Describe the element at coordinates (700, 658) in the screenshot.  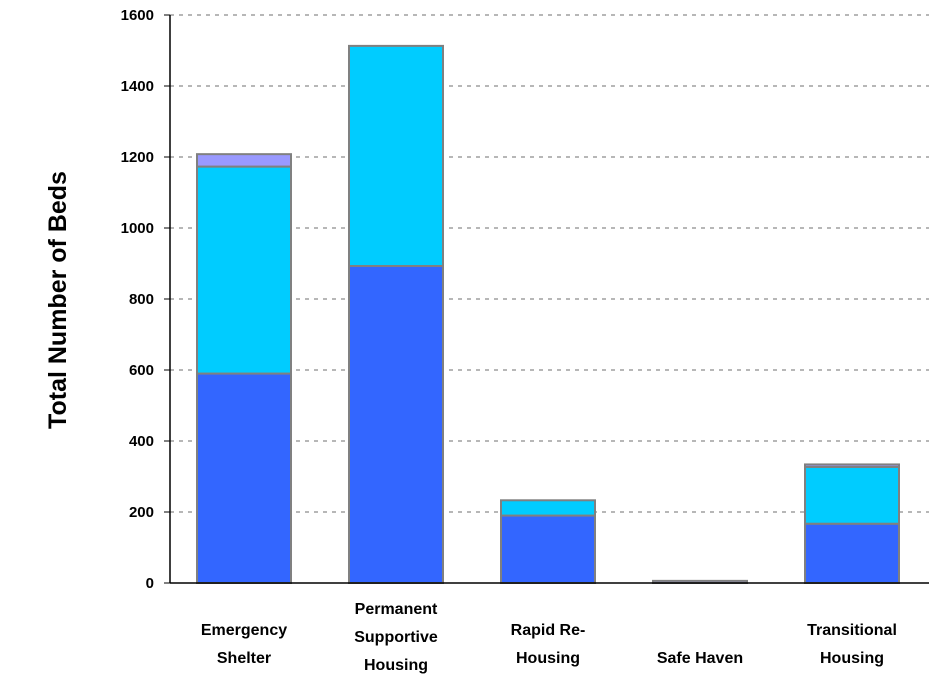
I see `x-category-label: Safe Haven` at that location.